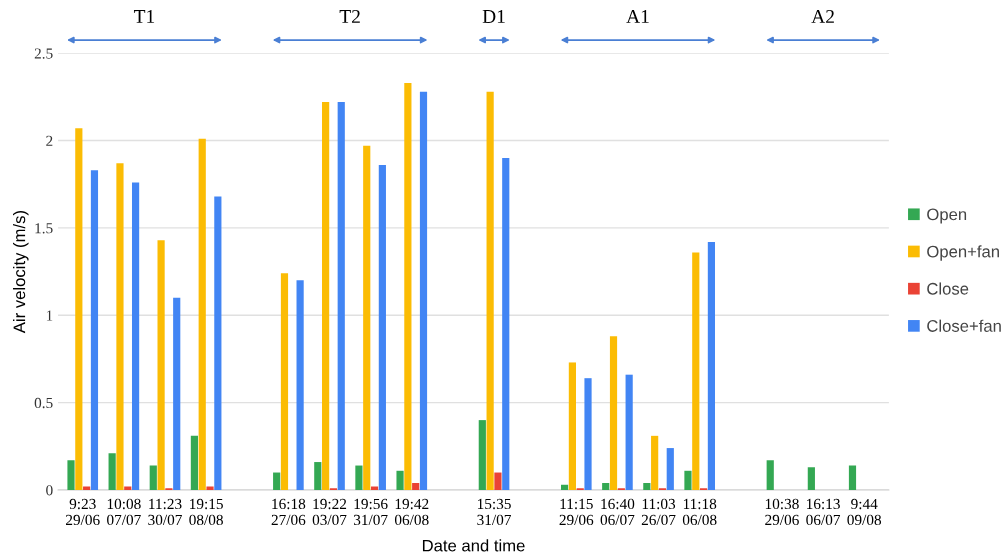 The image size is (1001, 560). Describe the element at coordinates (206, 512) in the screenshot. I see `x-tick-label: 19:15 08/08` at that location.